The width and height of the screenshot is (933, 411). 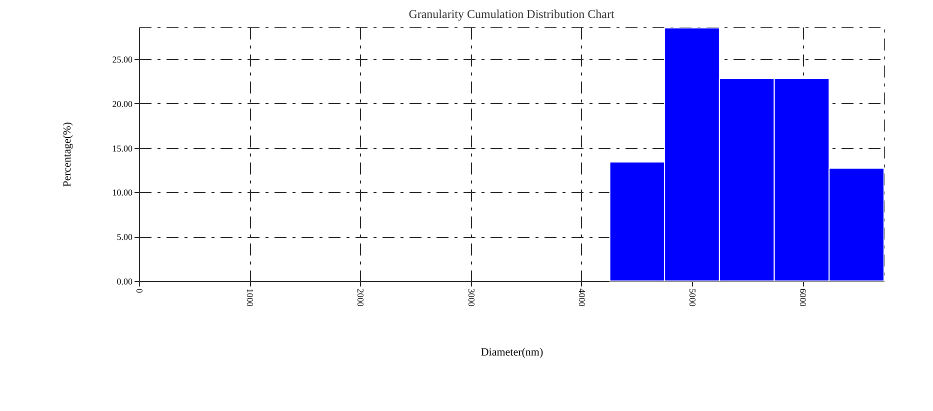 I want to click on chart-title: Granularity Cumulation Distribution Chart, so click(x=511, y=14).